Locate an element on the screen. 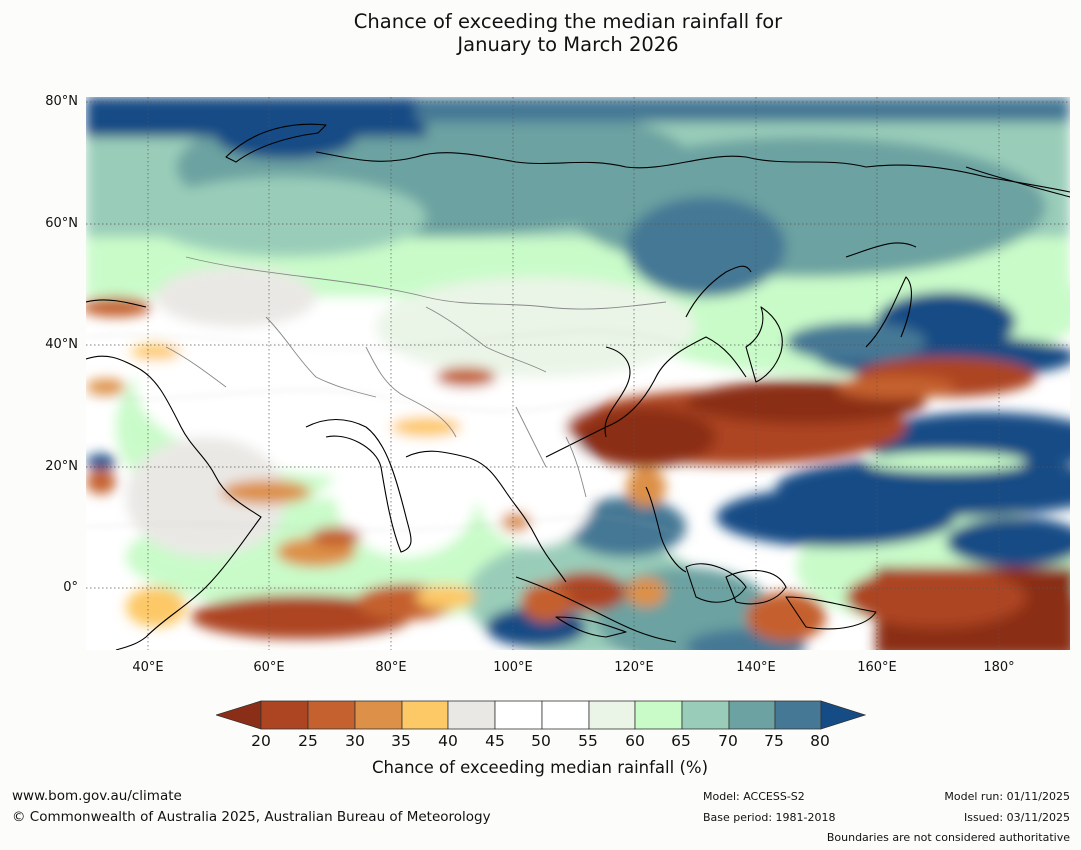 Image resolution: width=1081 pixels, height=850 pixels. lon-label-180: 180° is located at coordinates (999, 667).